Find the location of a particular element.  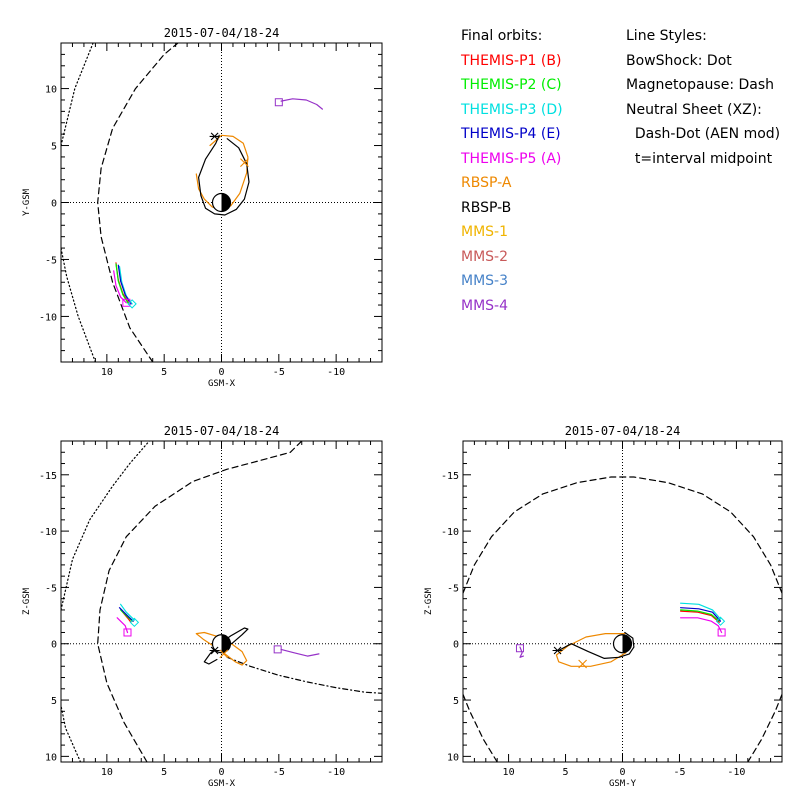

legend-item: THEMIS-P5 (A) is located at coordinates (511, 158).